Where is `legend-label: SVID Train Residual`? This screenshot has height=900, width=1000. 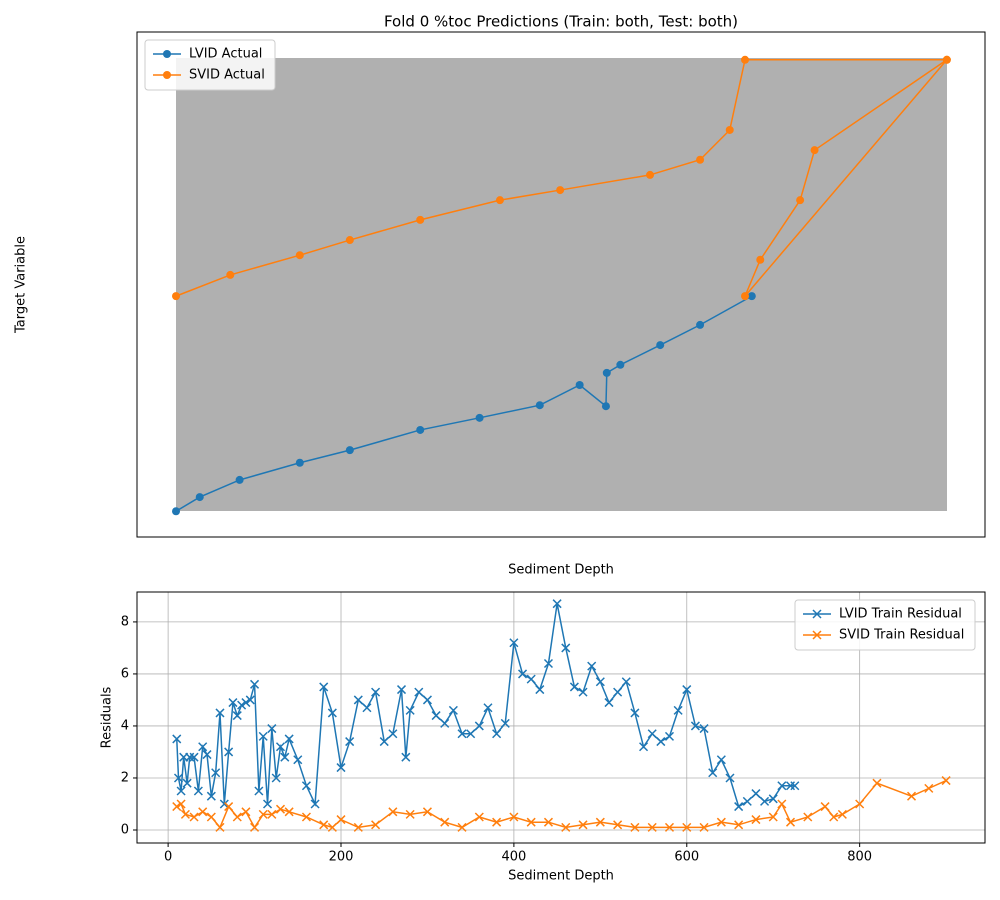 legend-label: SVID Train Residual is located at coordinates (901, 635).